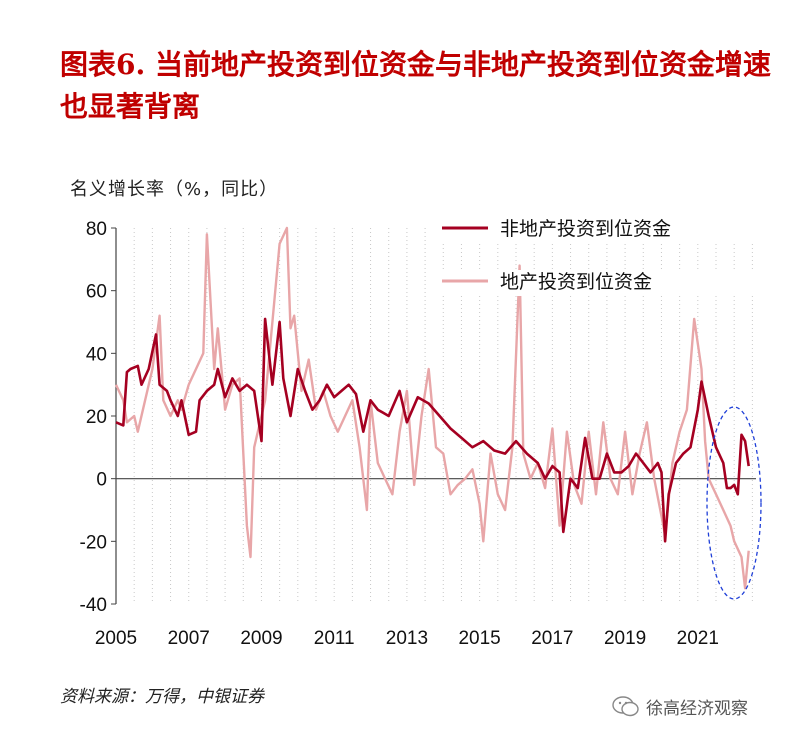  What do you see at coordinates (734, 503) in the screenshot?
I see `highlight-ellipse` at bounding box center [734, 503].